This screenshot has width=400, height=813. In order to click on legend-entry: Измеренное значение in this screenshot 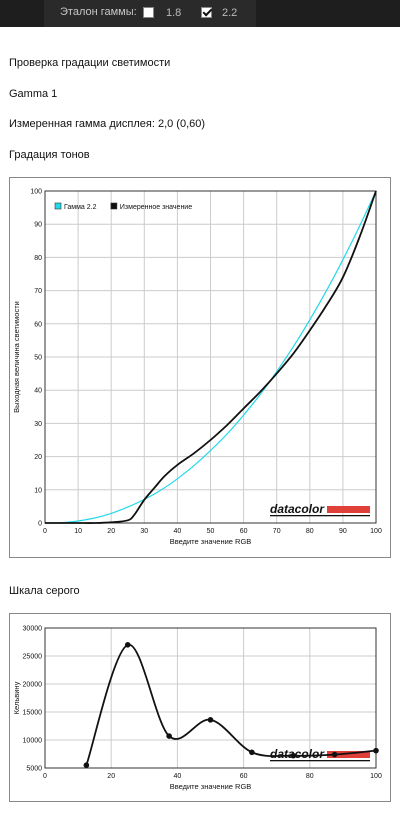, I will do `click(156, 207)`.